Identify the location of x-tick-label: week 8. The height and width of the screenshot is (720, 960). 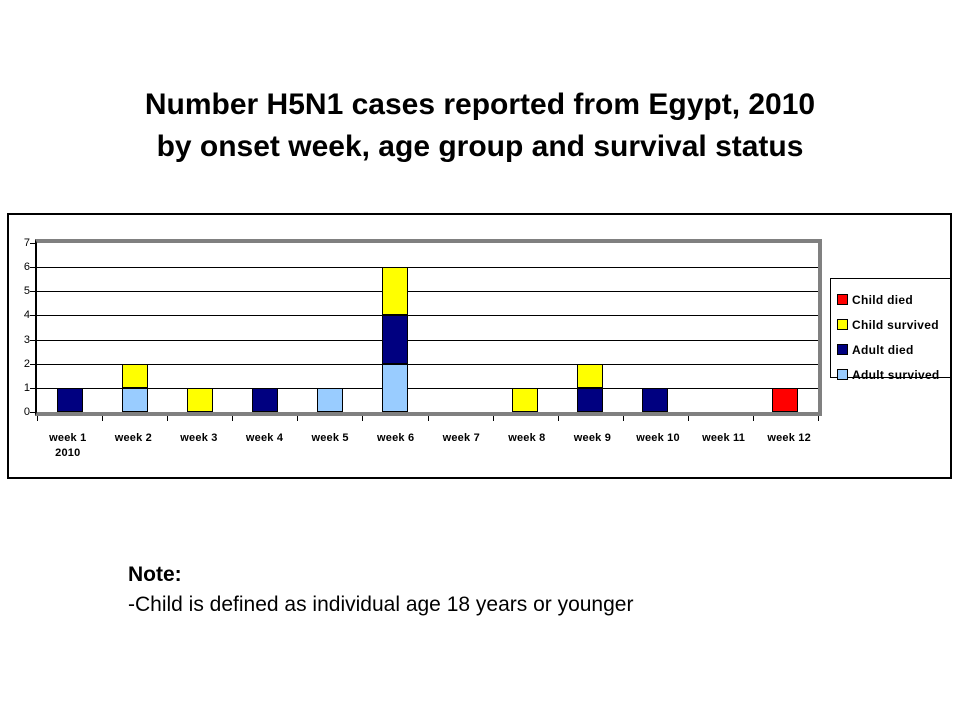
(527, 446).